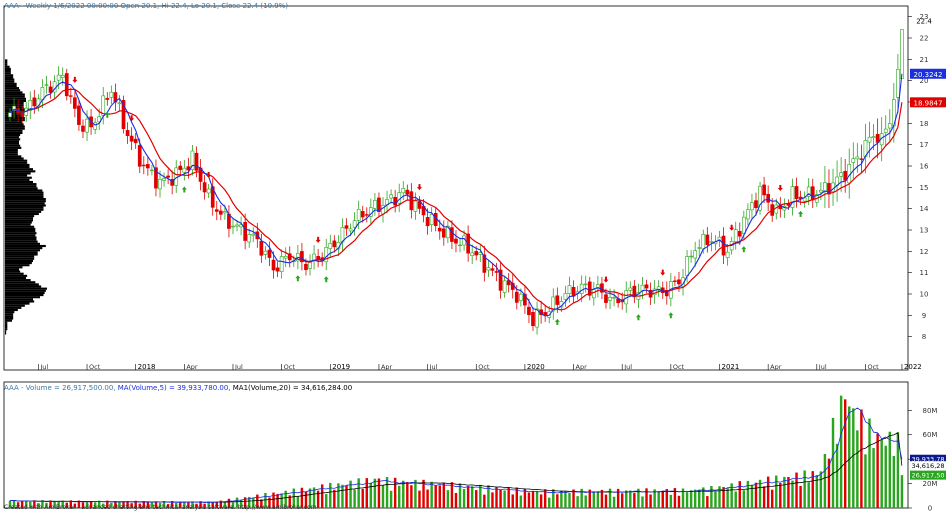  What do you see at coordinates (927, 466) in the screenshot?
I see `volume-ma20-tag: 34,616,28` at bounding box center [927, 466].